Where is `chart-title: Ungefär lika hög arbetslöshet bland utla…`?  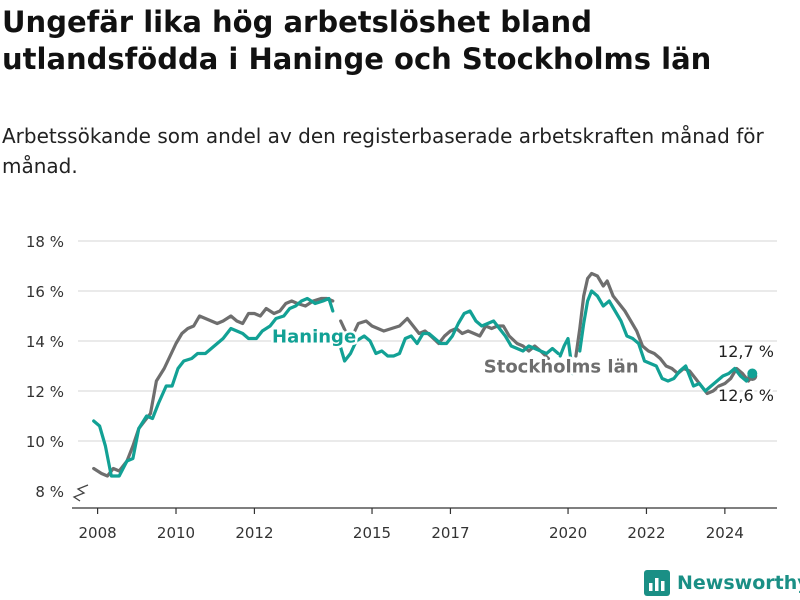 chart-title: Ungefär lika hög arbetslöshet bland utla… is located at coordinates (357, 40).